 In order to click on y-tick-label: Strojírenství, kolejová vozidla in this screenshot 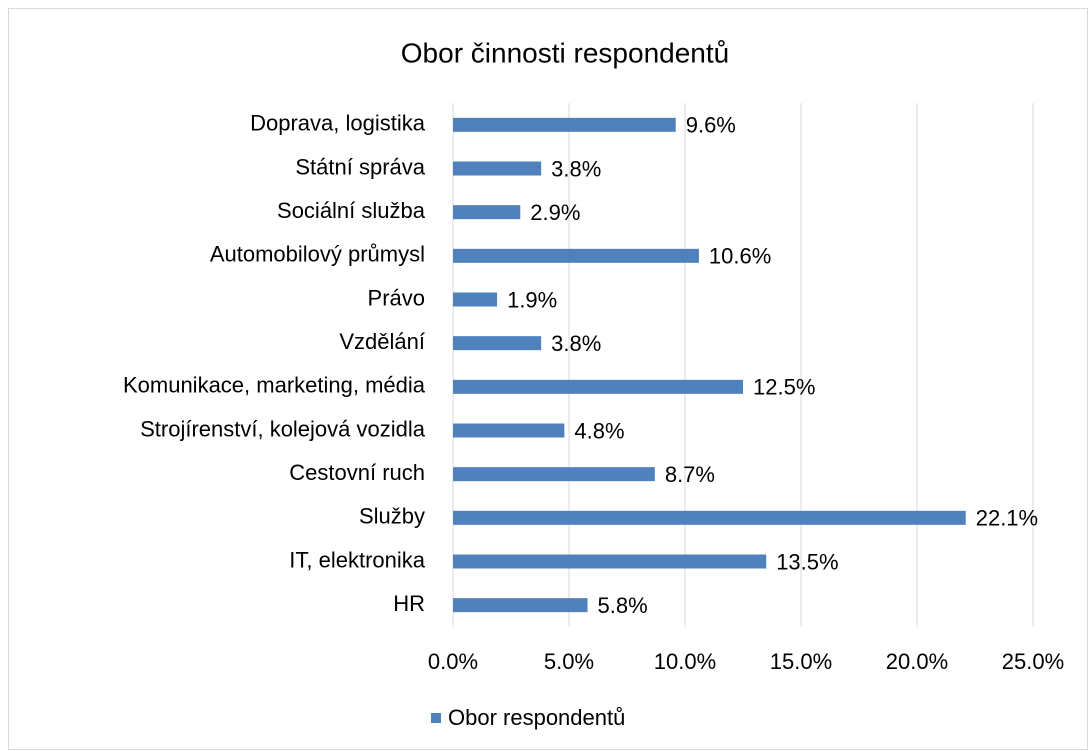, I will do `click(283, 428)`.